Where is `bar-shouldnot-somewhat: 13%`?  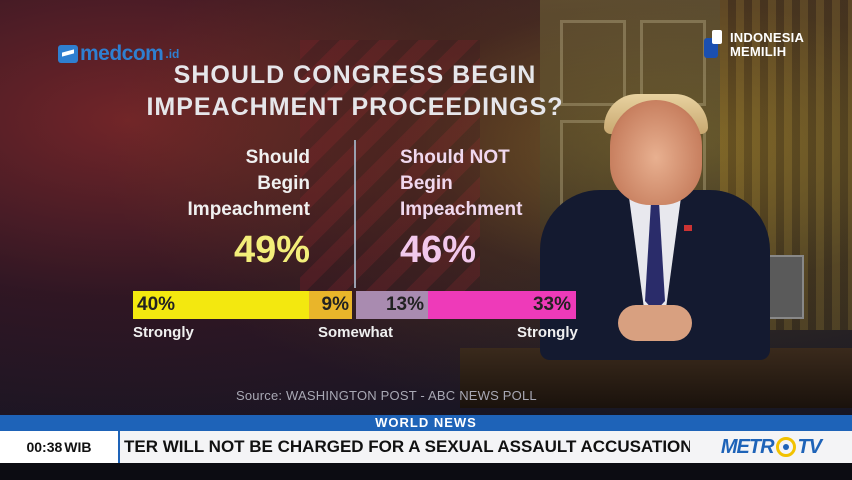
bar-shouldnot-somewhat: 13% is located at coordinates (392, 305).